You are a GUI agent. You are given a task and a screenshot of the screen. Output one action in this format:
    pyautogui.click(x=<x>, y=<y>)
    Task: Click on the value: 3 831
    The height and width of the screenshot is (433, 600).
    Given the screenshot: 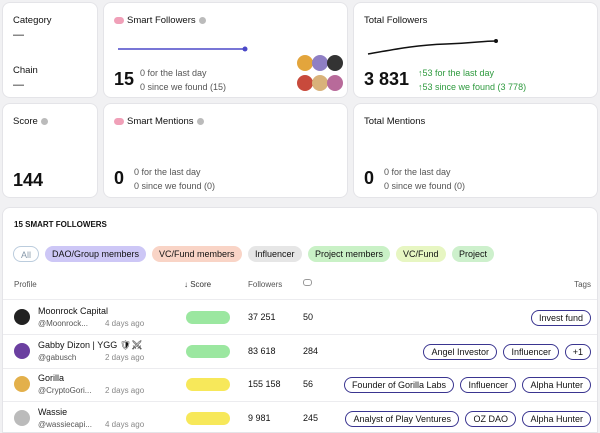 What is the action you would take?
    pyautogui.click(x=387, y=79)
    